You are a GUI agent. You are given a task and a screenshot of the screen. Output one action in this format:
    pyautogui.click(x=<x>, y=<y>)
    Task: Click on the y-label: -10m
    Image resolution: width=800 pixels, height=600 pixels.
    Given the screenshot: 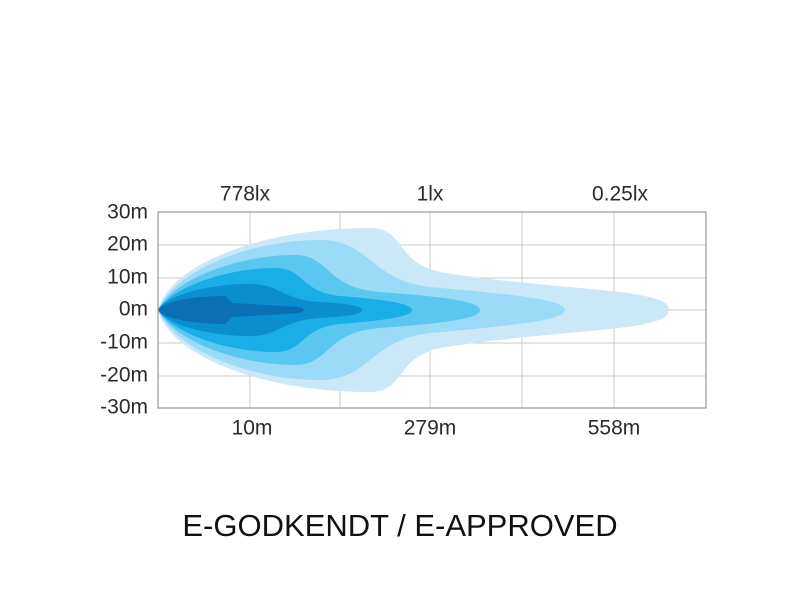 What is the action you would take?
    pyautogui.click(x=124, y=342)
    